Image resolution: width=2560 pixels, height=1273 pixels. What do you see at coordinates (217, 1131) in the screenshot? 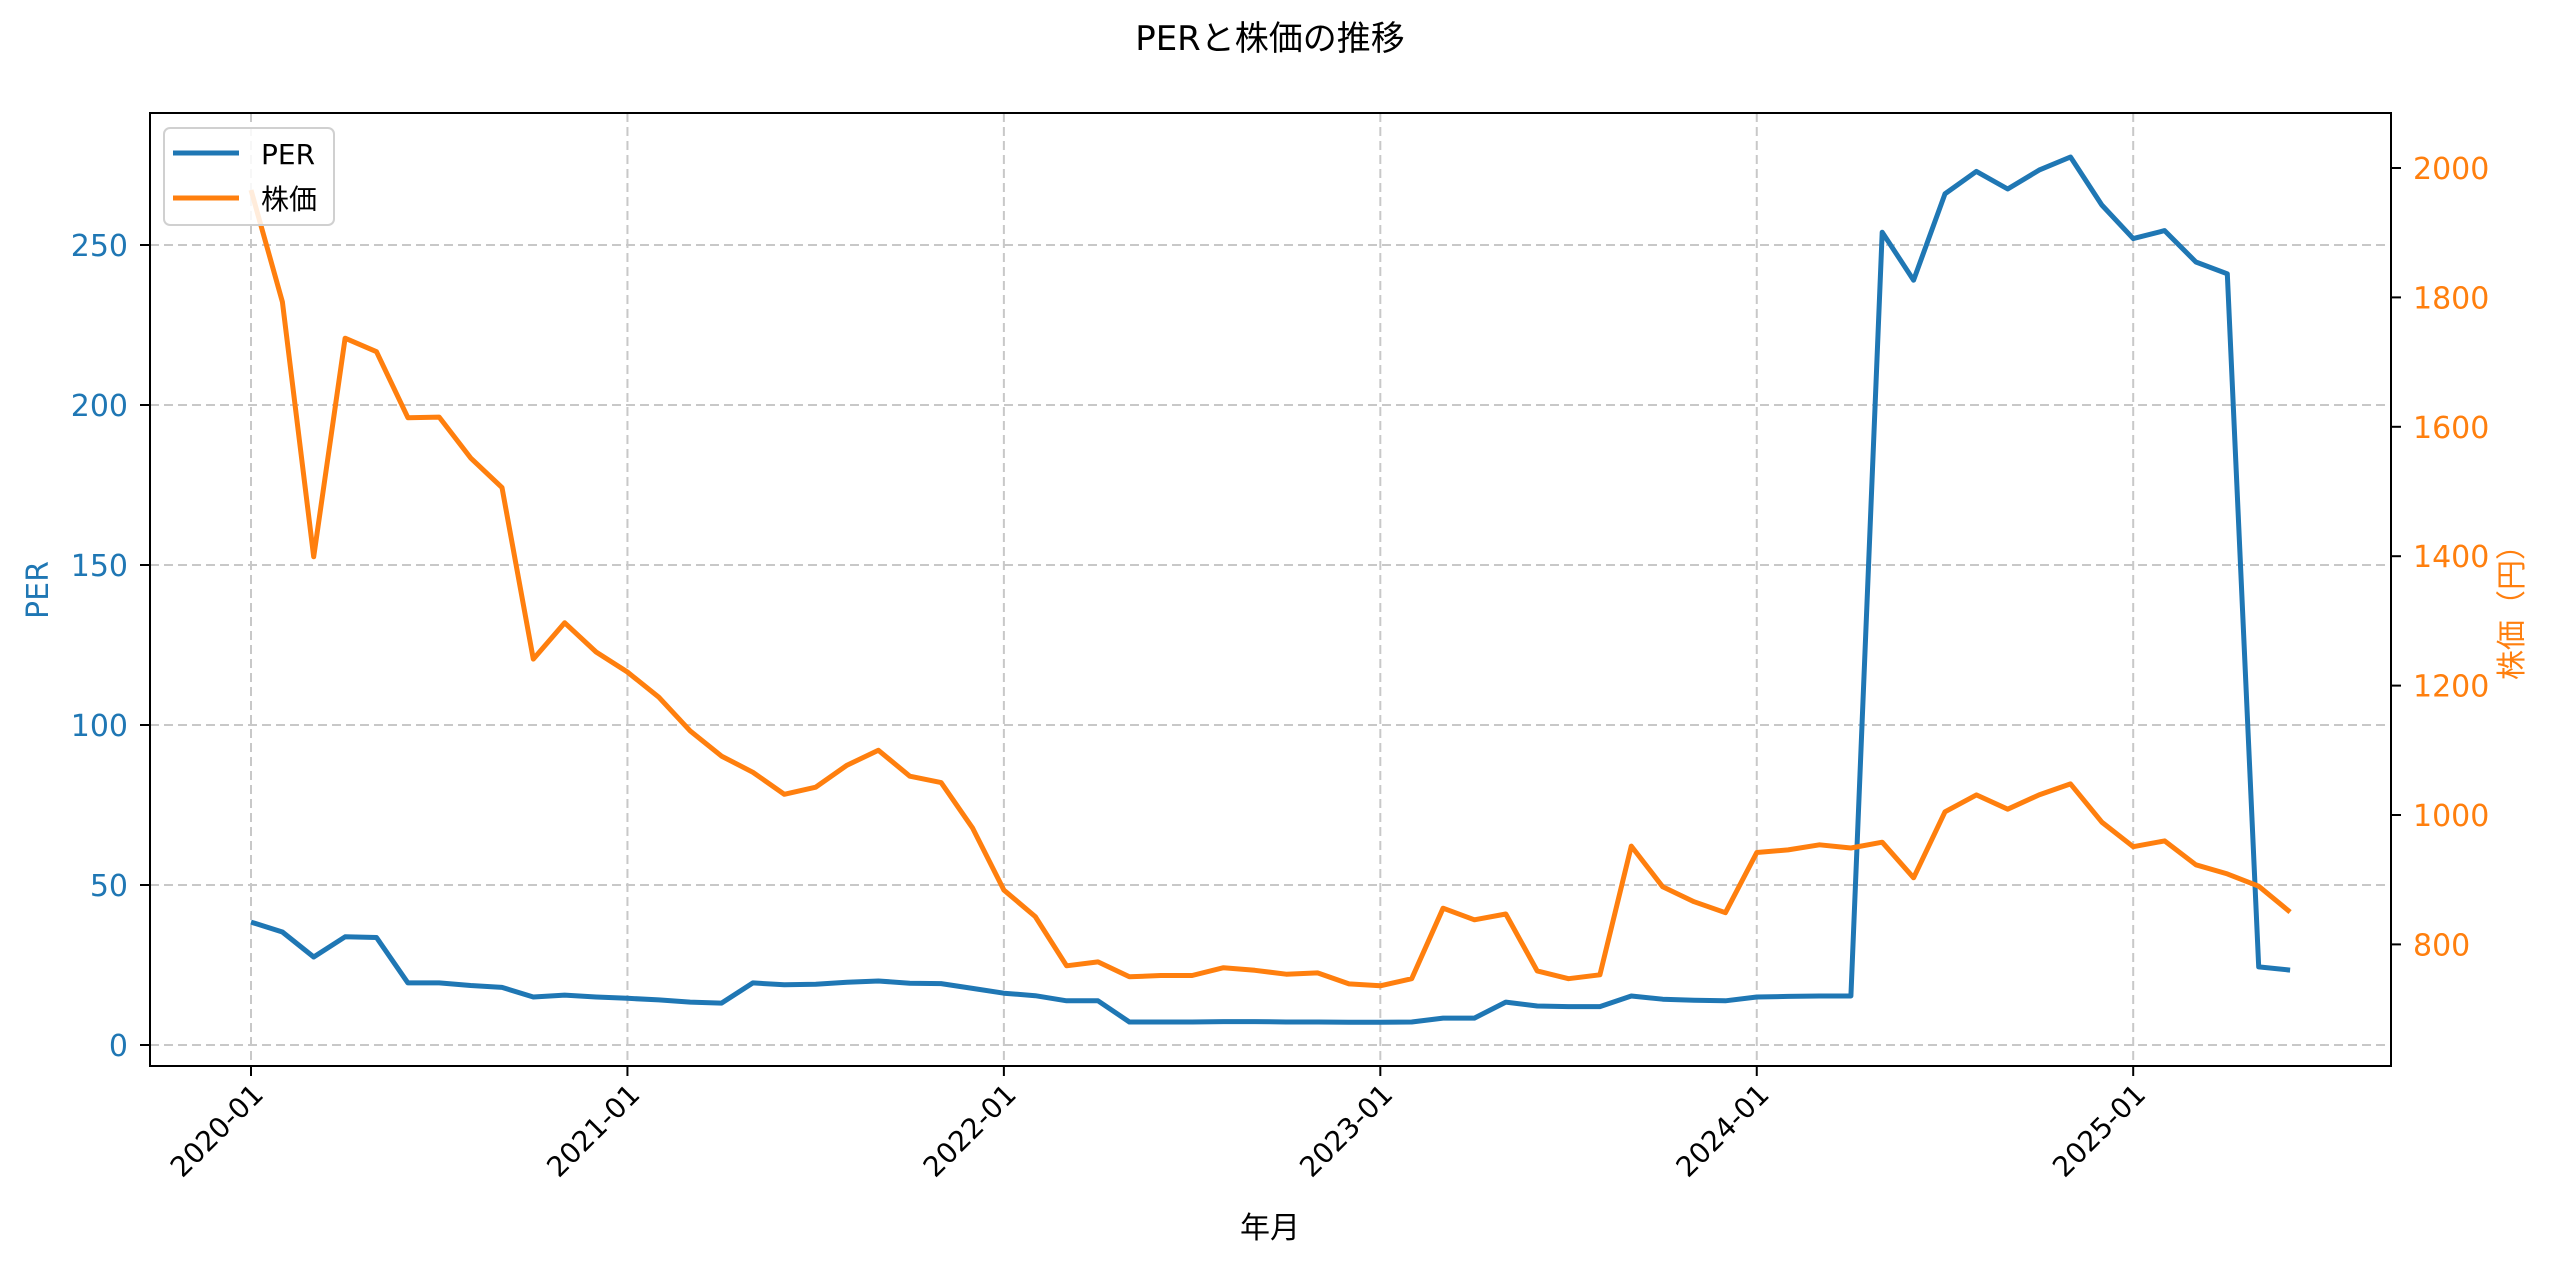
I see `x-tick-label: 2020-01` at bounding box center [217, 1131].